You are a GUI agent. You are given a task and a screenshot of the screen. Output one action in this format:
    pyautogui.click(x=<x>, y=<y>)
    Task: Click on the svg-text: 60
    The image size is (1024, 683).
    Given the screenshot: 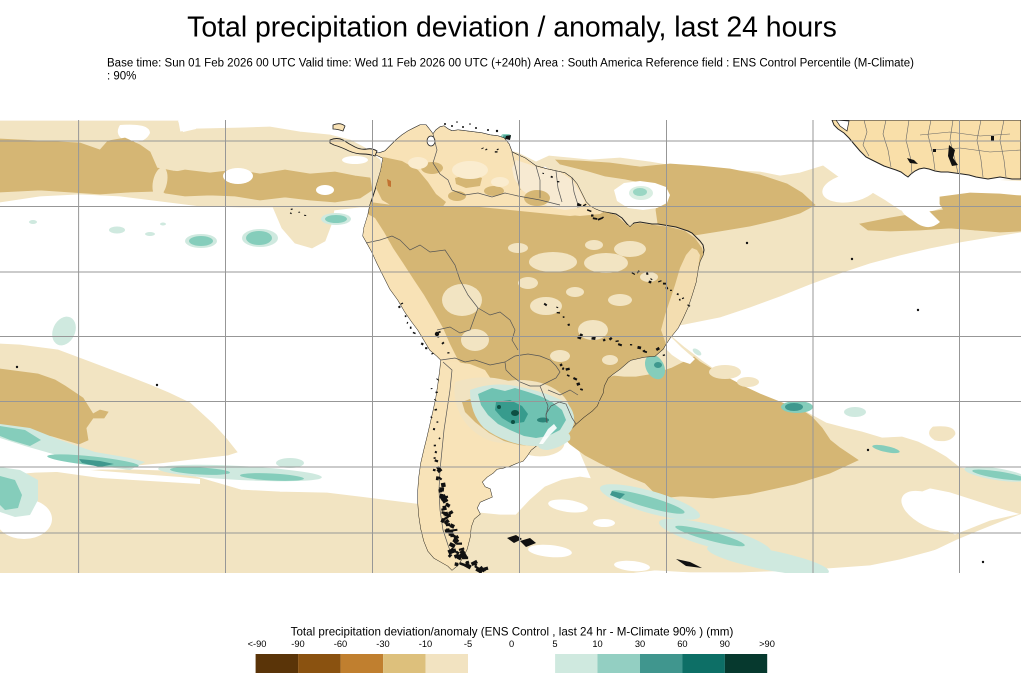 What is the action you would take?
    pyautogui.click(x=682, y=644)
    